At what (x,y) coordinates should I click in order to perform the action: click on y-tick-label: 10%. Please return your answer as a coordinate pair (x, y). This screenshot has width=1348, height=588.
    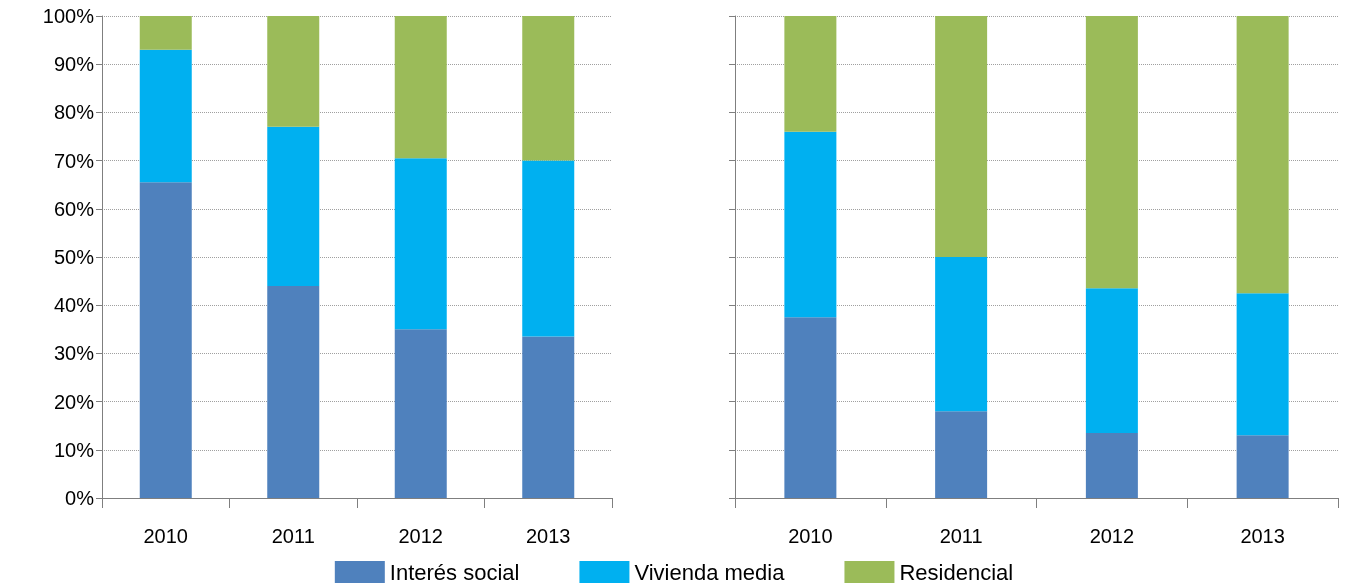
    Looking at the image, I should click on (74, 449).